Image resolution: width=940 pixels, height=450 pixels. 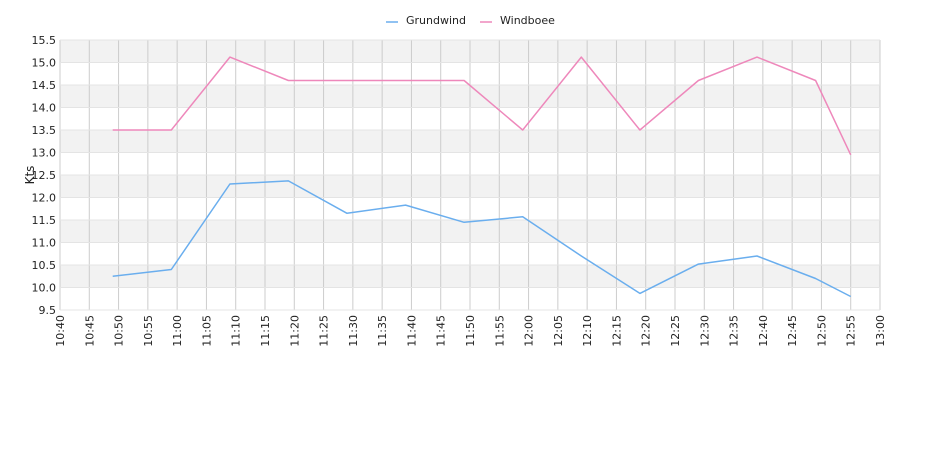 What do you see at coordinates (44, 220) in the screenshot?
I see `y-tick-label: 11.5` at bounding box center [44, 220].